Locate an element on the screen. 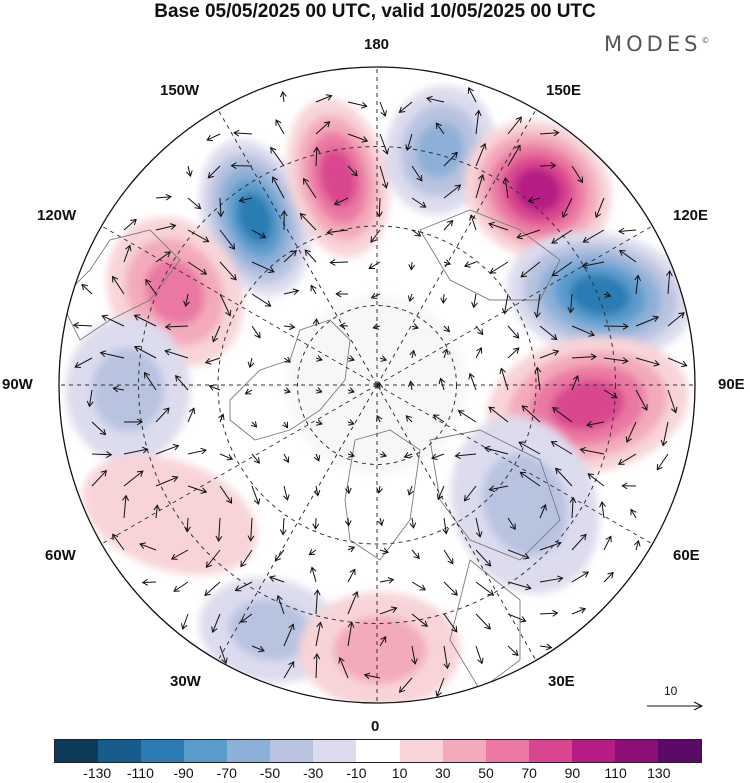 Image resolution: width=750 pixels, height=783 pixels. colorbar-tick-label: -30 is located at coordinates (313, 773).